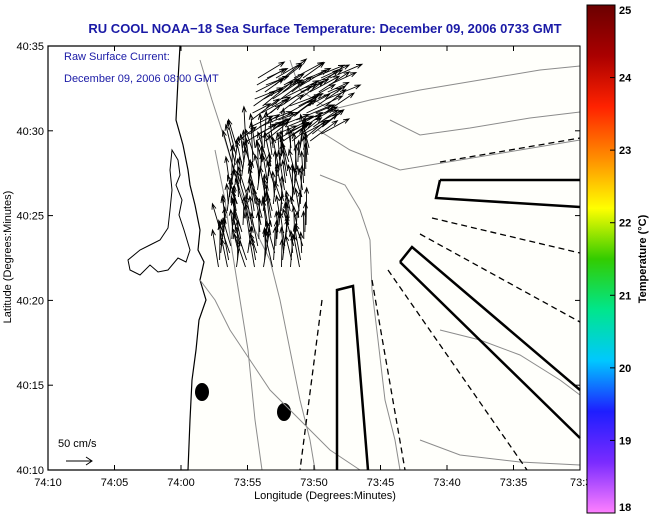 Image resolution: width=651 pixels, height=518 pixels. What do you see at coordinates (625, 151) in the screenshot?
I see `colorbar-tick-label: 23` at bounding box center [625, 151].